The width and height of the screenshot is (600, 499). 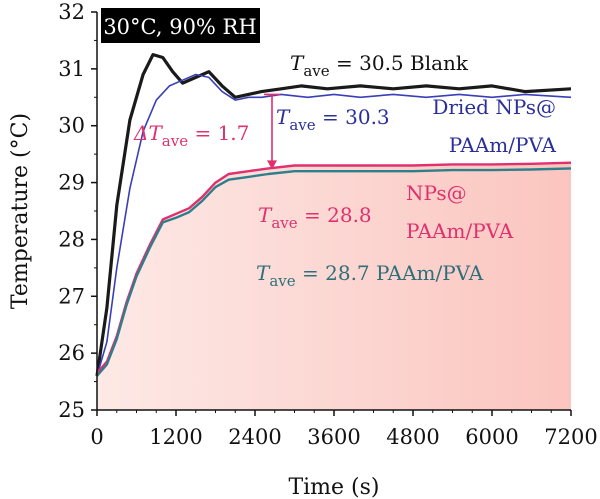 I want to click on label-blank-value: = 30.5 Blank, so click(x=399, y=63).